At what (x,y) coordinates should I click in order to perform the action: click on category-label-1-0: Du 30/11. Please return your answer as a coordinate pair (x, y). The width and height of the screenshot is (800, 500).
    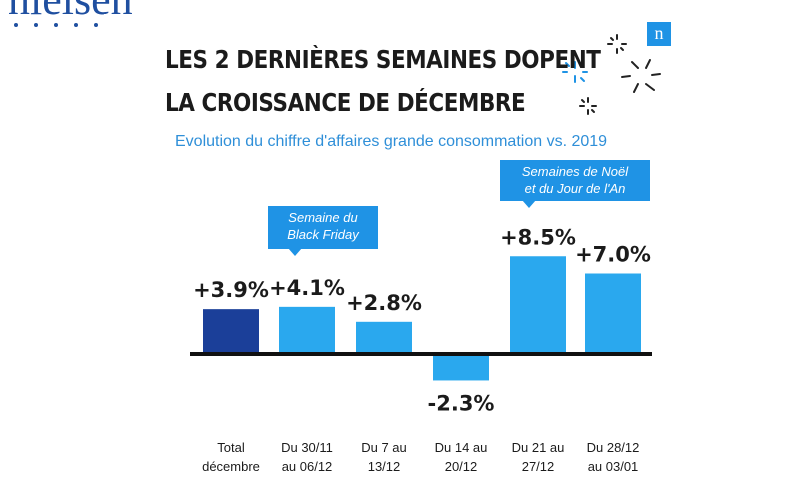
    Looking at the image, I should click on (307, 447).